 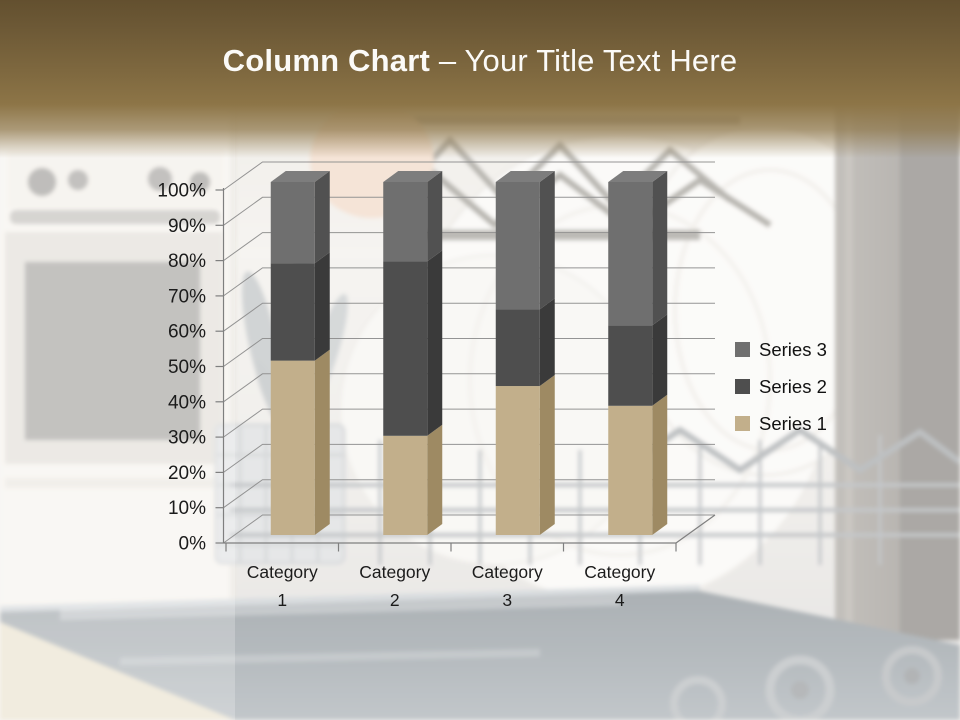 What do you see at coordinates (187, 438) in the screenshot?
I see `y-tick-label: 30%` at bounding box center [187, 438].